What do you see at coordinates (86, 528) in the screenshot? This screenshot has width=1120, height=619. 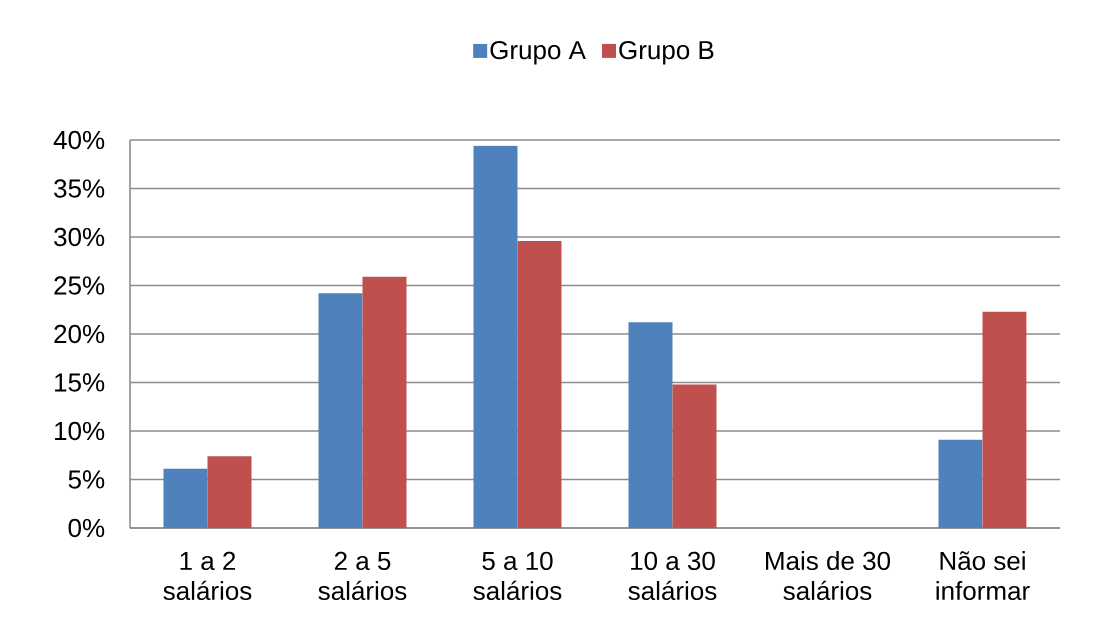 I see `y-tick-label: 0%` at bounding box center [86, 528].